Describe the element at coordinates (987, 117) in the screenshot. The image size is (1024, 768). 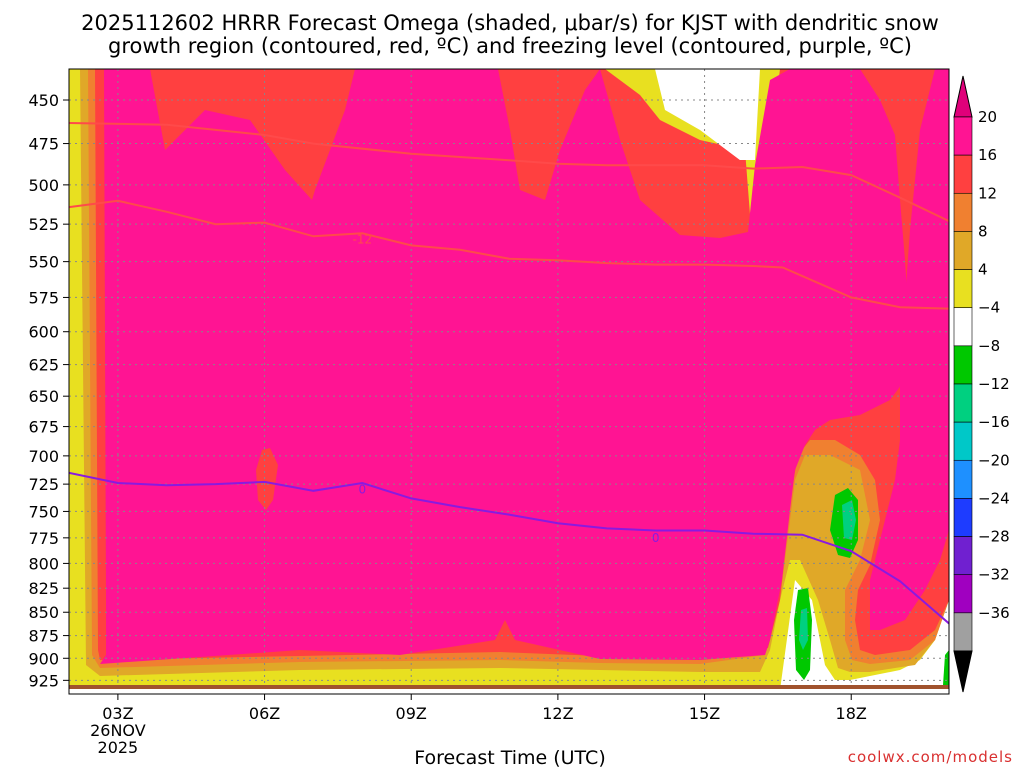
I see `colorbar-label: 20` at that location.